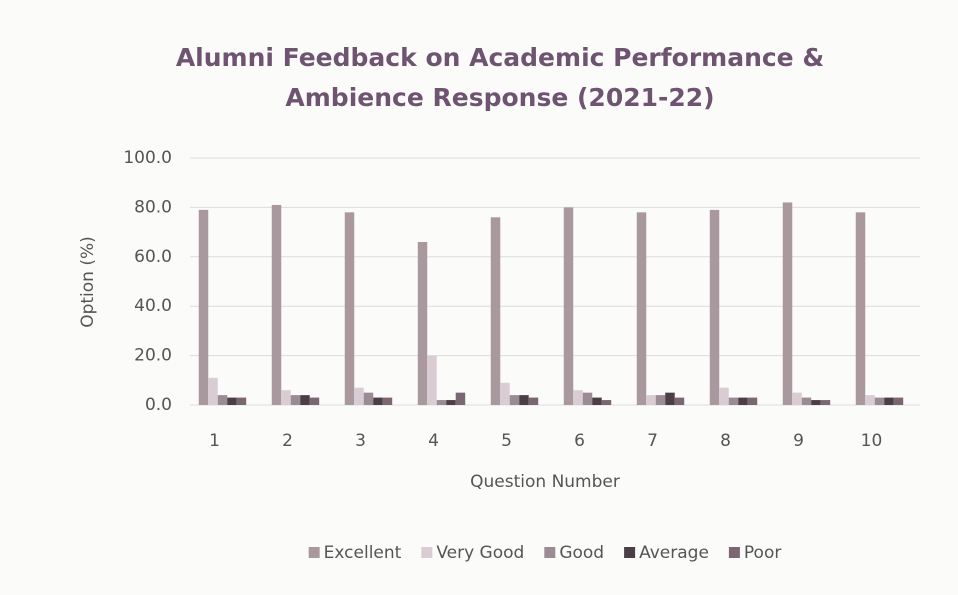 This screenshot has width=958, height=595. Describe the element at coordinates (579, 441) in the screenshot. I see `x-tick-label: 6` at that location.